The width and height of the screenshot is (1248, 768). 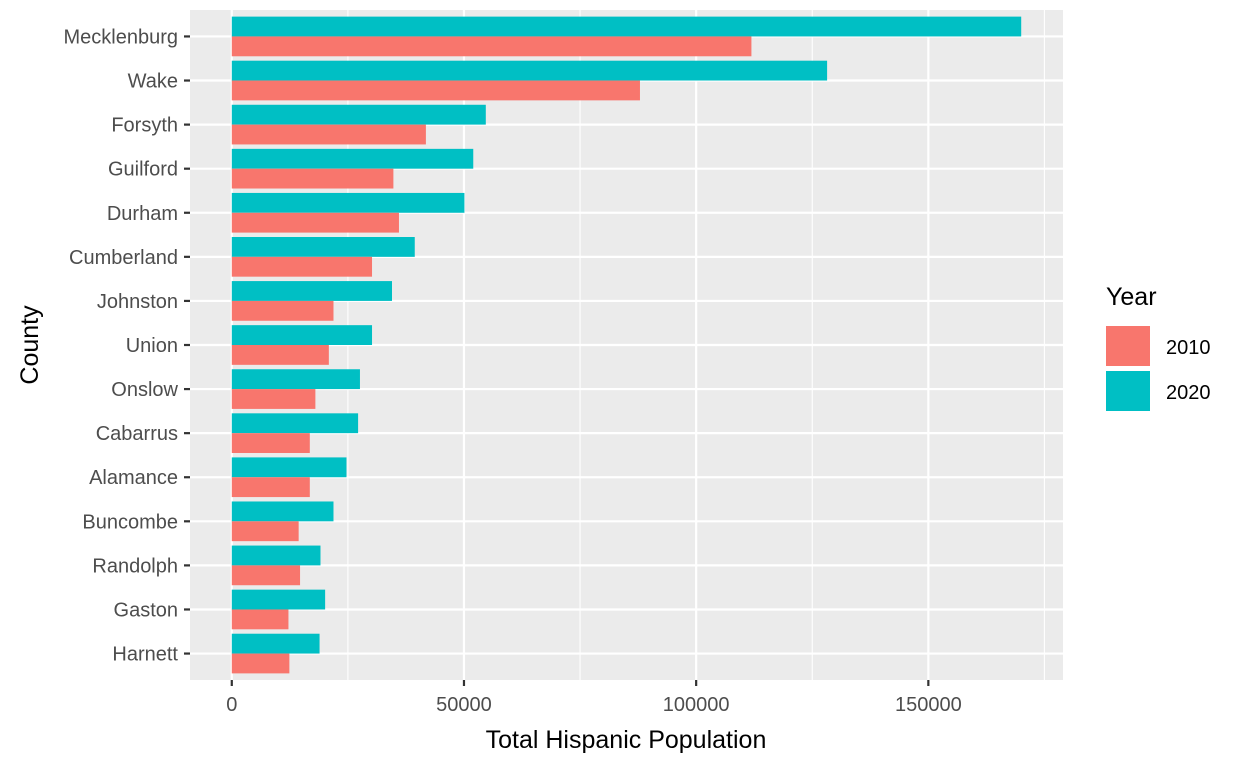 I want to click on bar-2010-randolph, so click(x=266, y=575).